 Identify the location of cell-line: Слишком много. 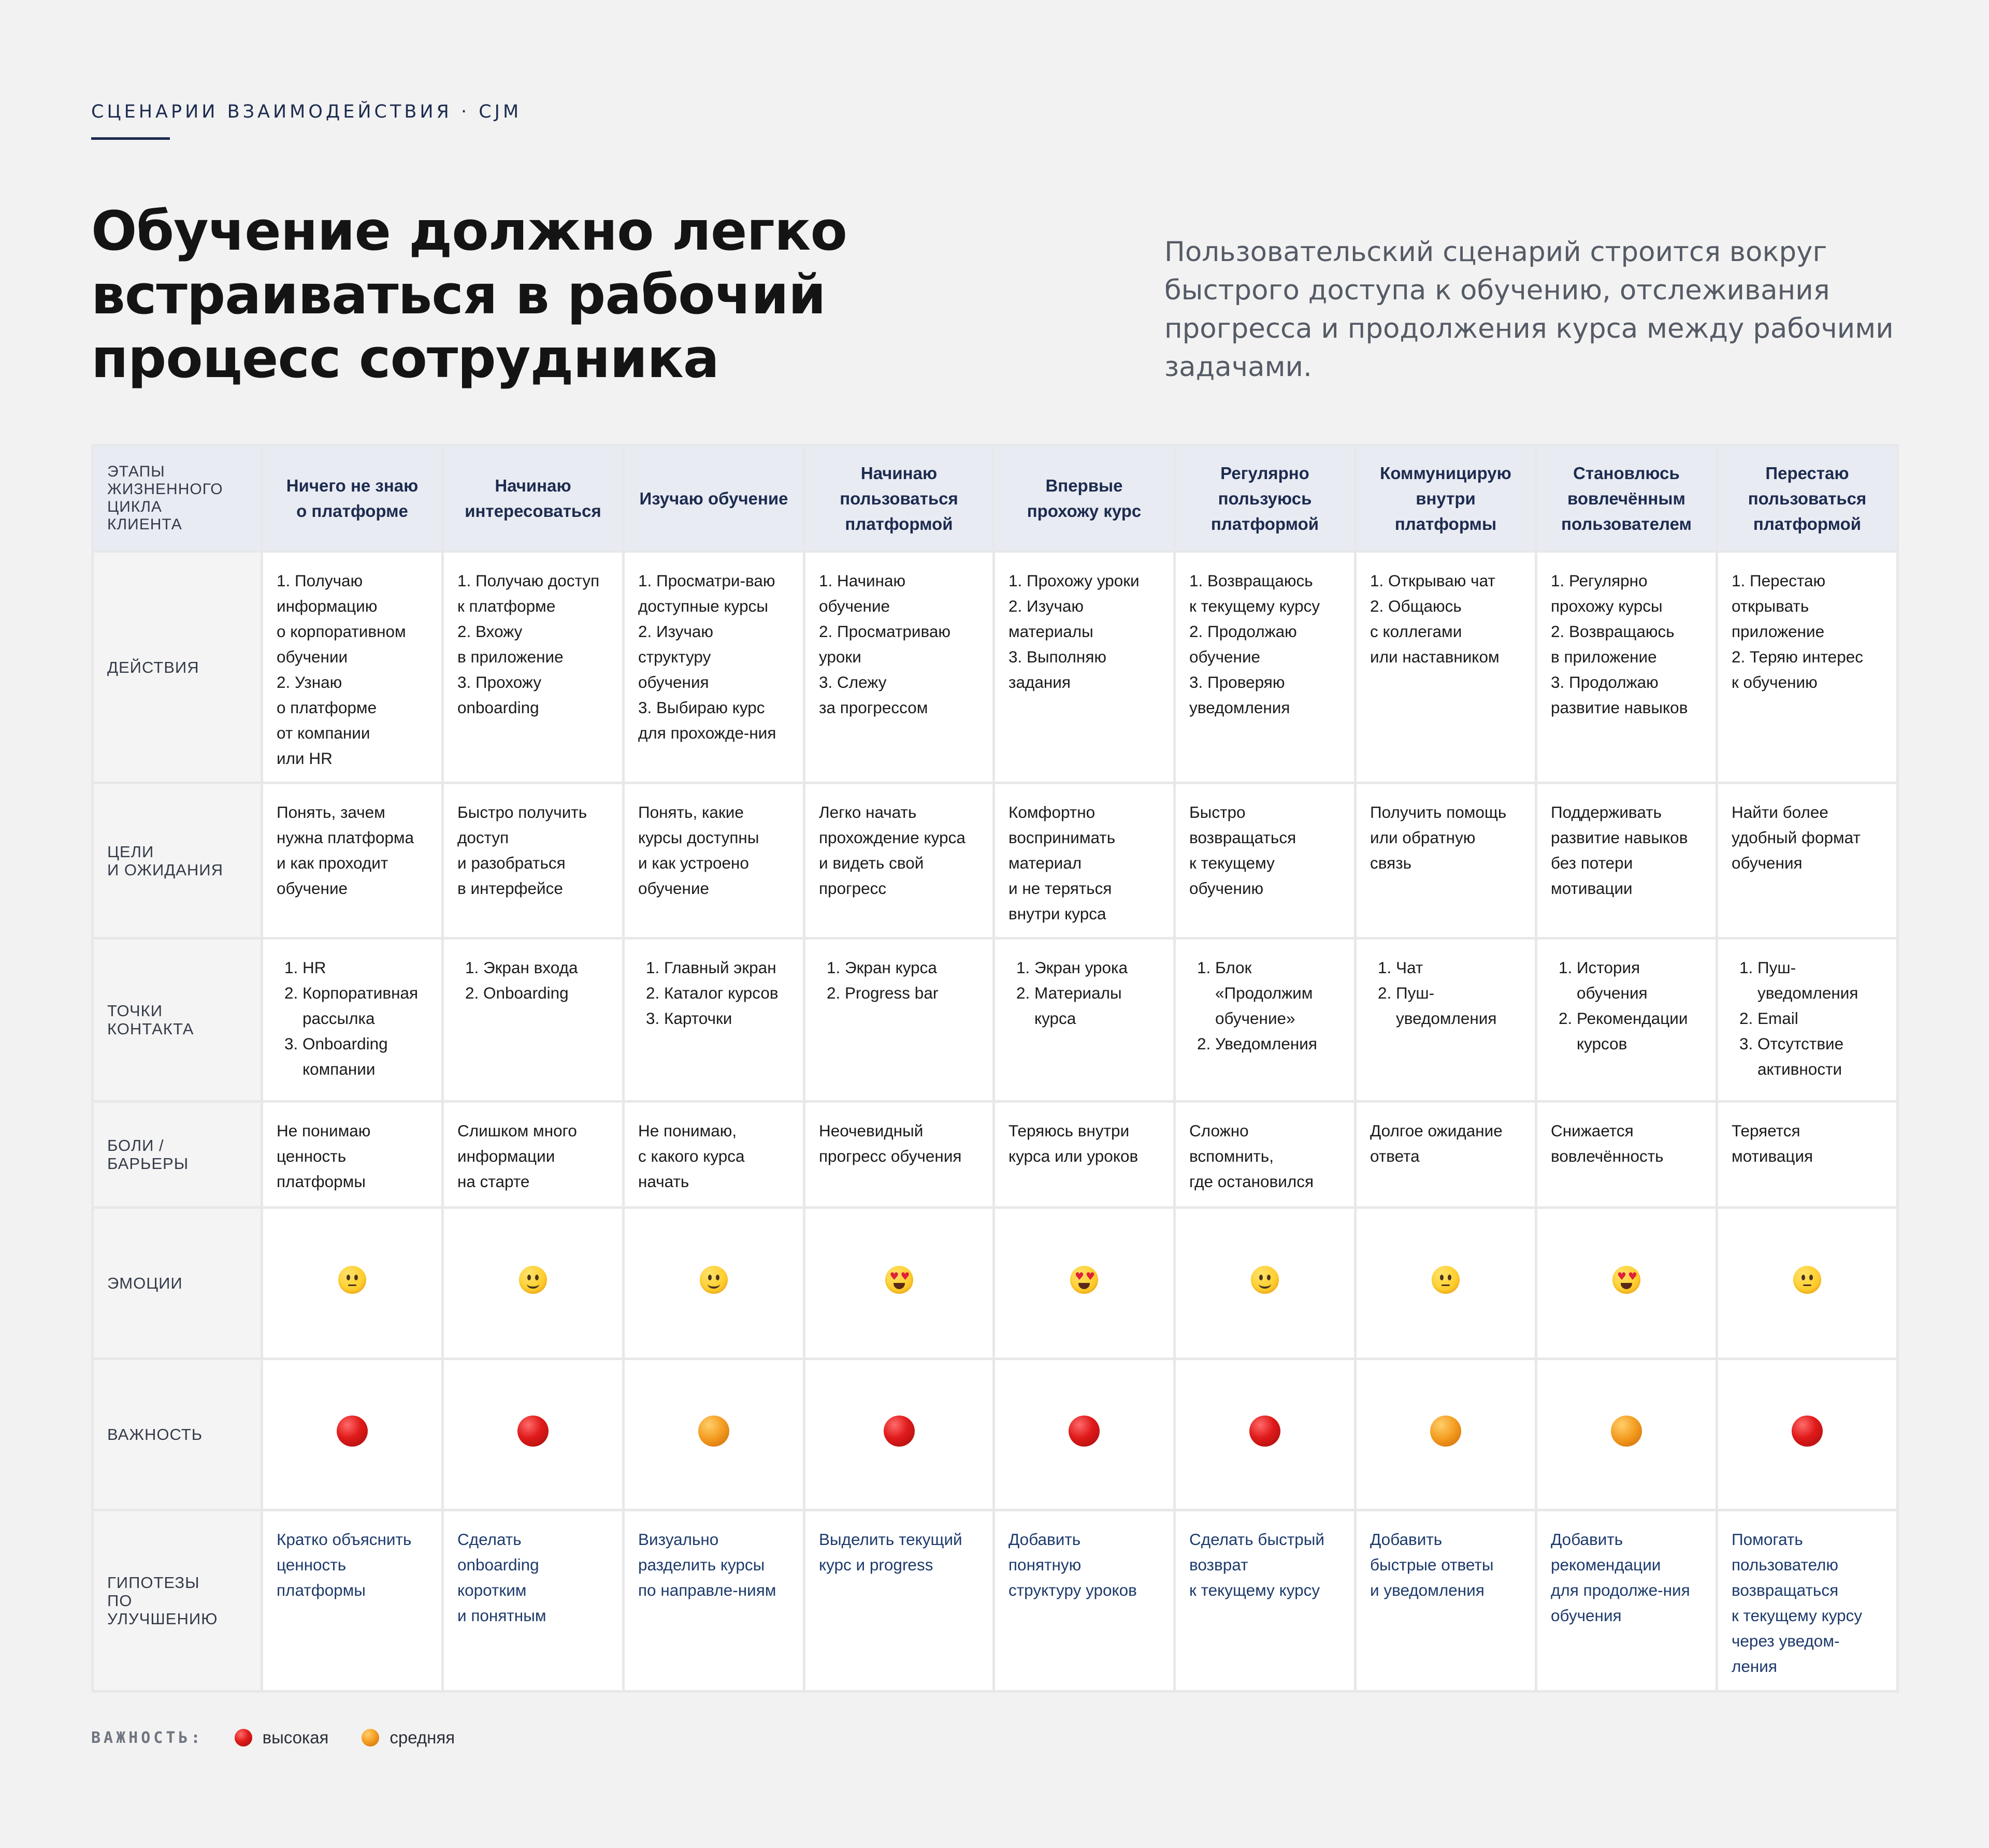
(517, 1130).